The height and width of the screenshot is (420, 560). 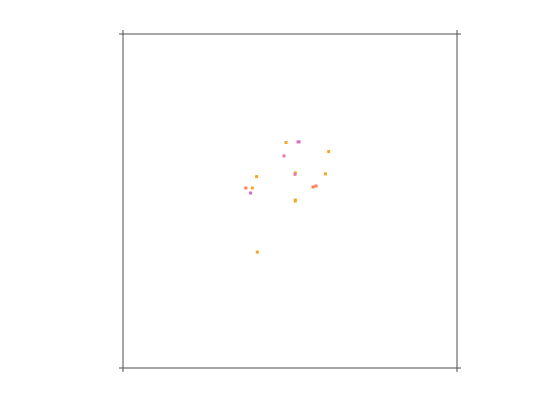 I want to click on data-points, so click(x=287, y=197).